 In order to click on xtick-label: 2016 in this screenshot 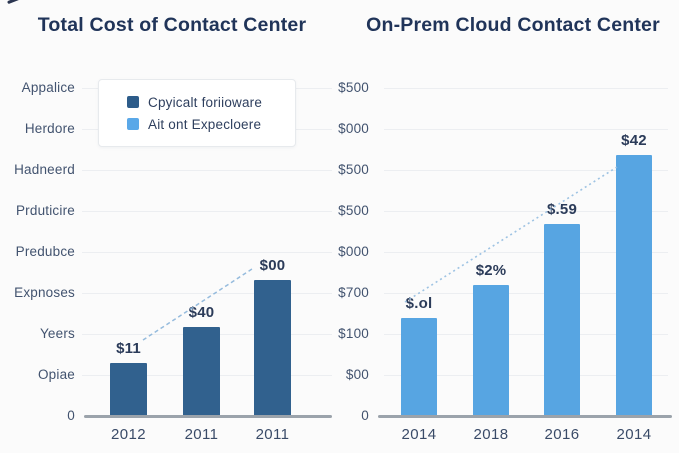, I will do `click(562, 434)`.